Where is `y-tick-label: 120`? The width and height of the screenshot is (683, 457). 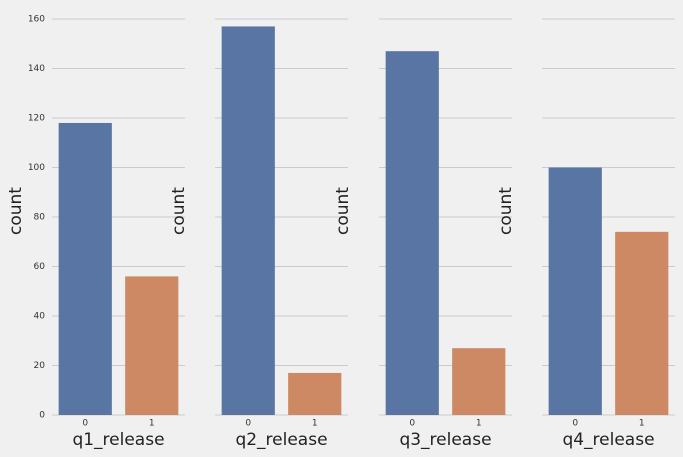 y-tick-label: 120 is located at coordinates (36, 119).